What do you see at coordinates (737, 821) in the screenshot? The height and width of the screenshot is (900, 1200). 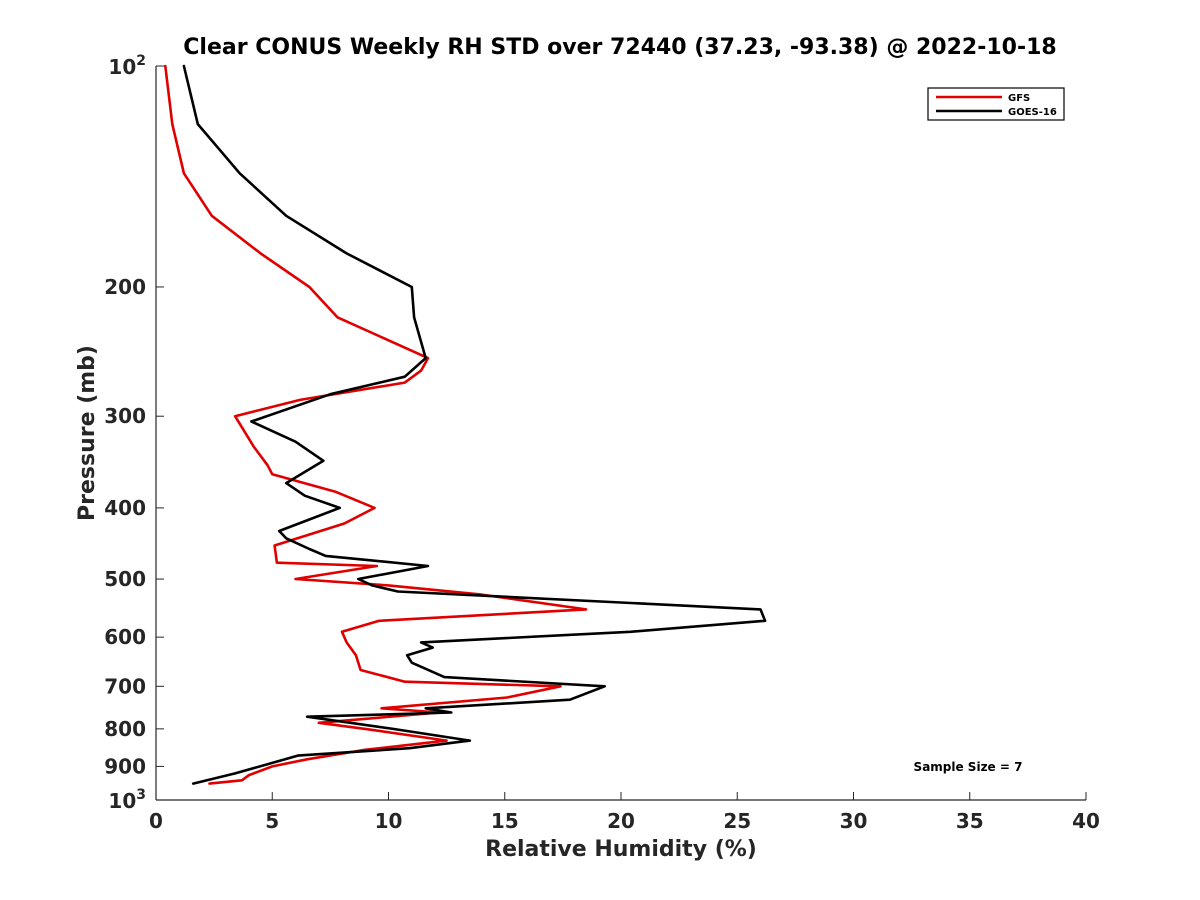 I see `x-tick-label: 25` at bounding box center [737, 821].